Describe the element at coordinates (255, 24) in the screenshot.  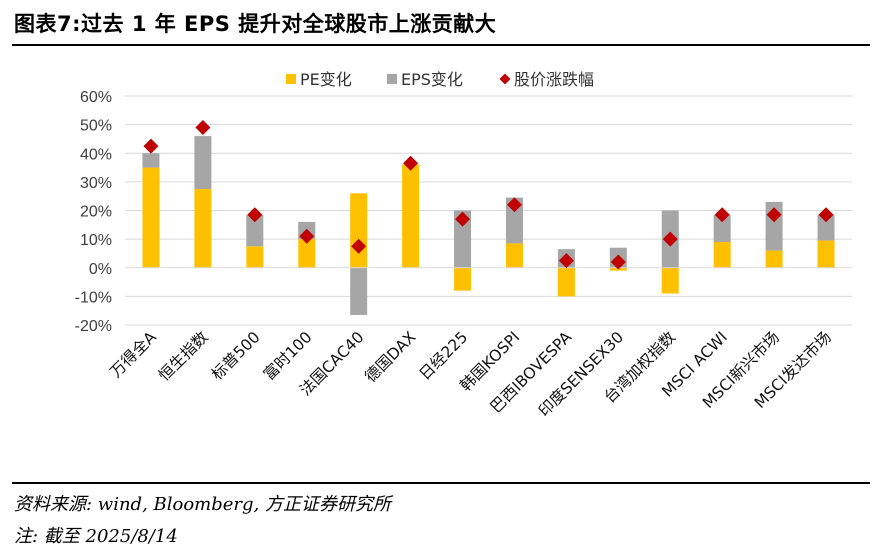
I see `figure-title: 图表7:过去 1 年 EPS 提升对全球股市上涨贡献大` at that location.